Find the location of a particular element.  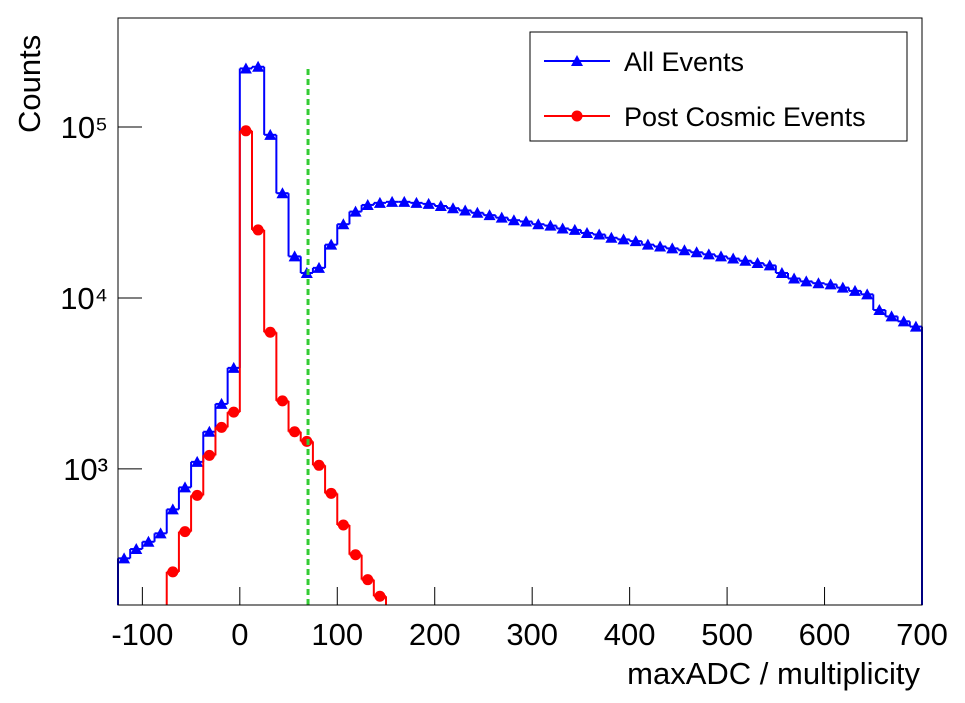

x-tick-label: 200 is located at coordinates (435, 634).